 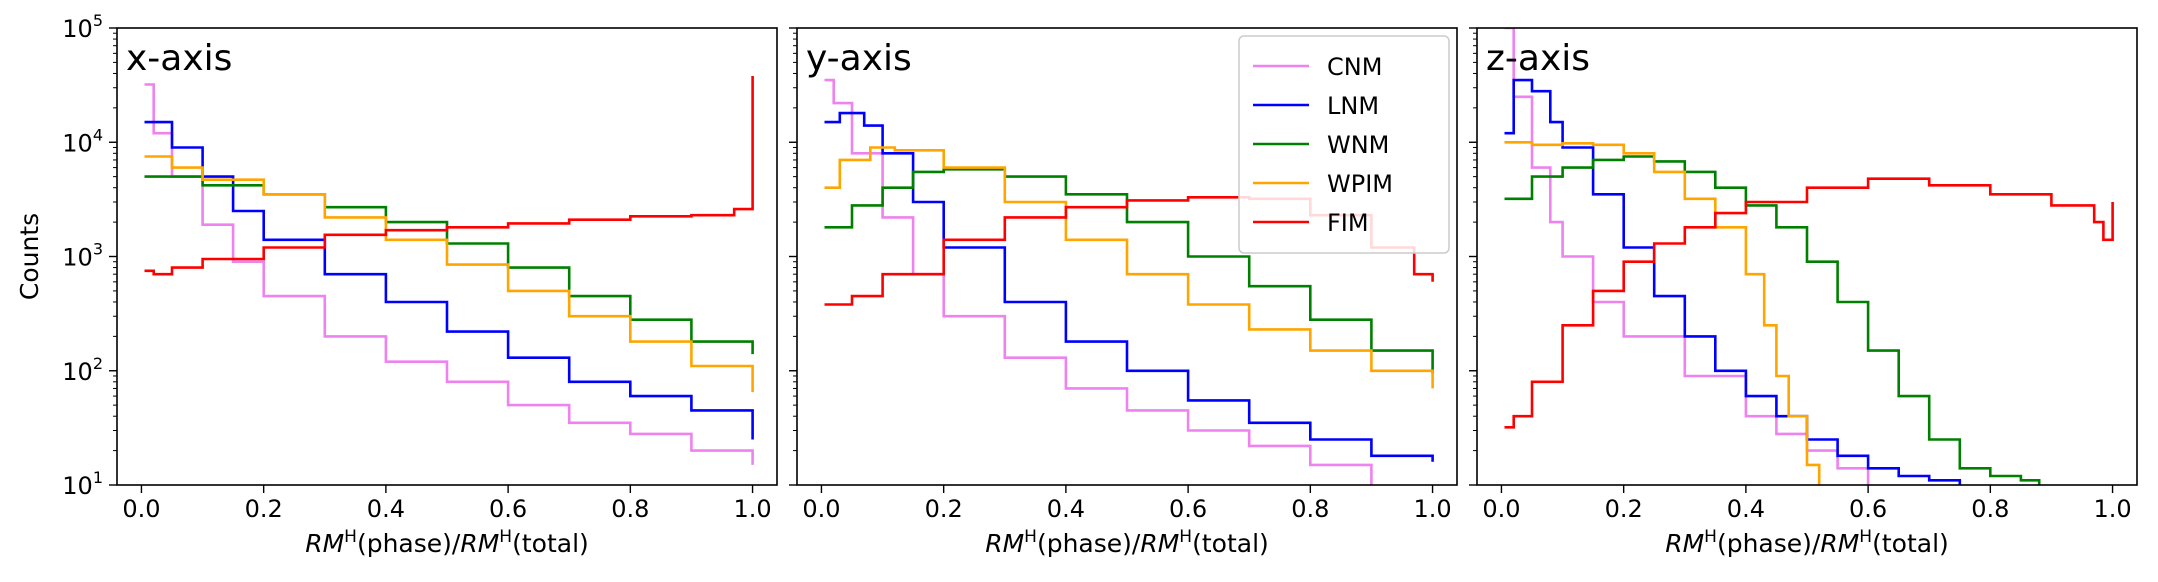 What do you see at coordinates (1321, 145) in the screenshot?
I see `legend-item-wnm: WNM` at bounding box center [1321, 145].